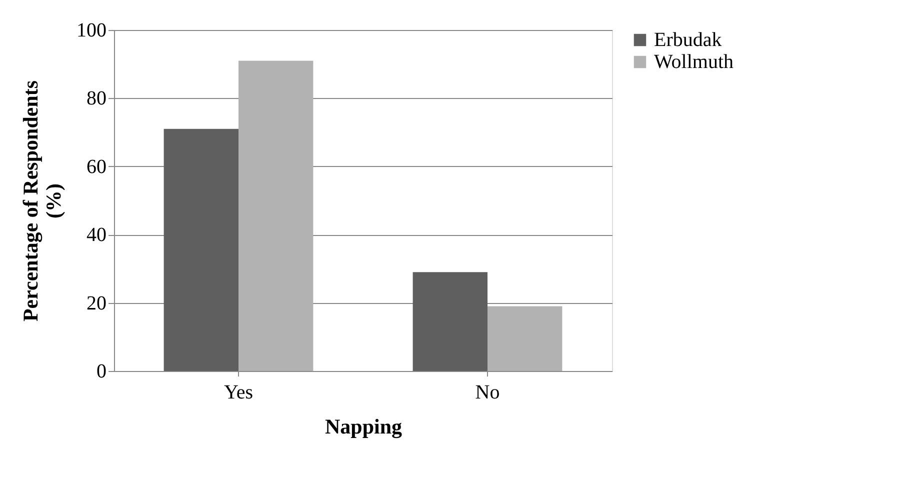  What do you see at coordinates (487, 393) in the screenshot?
I see `x-tick-label: No` at bounding box center [487, 393].